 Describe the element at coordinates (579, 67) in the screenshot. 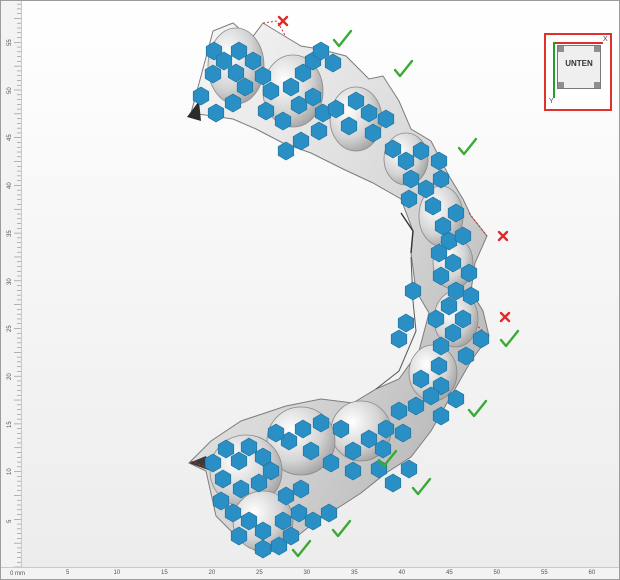

I see `view-cube: UNTEN` at that location.